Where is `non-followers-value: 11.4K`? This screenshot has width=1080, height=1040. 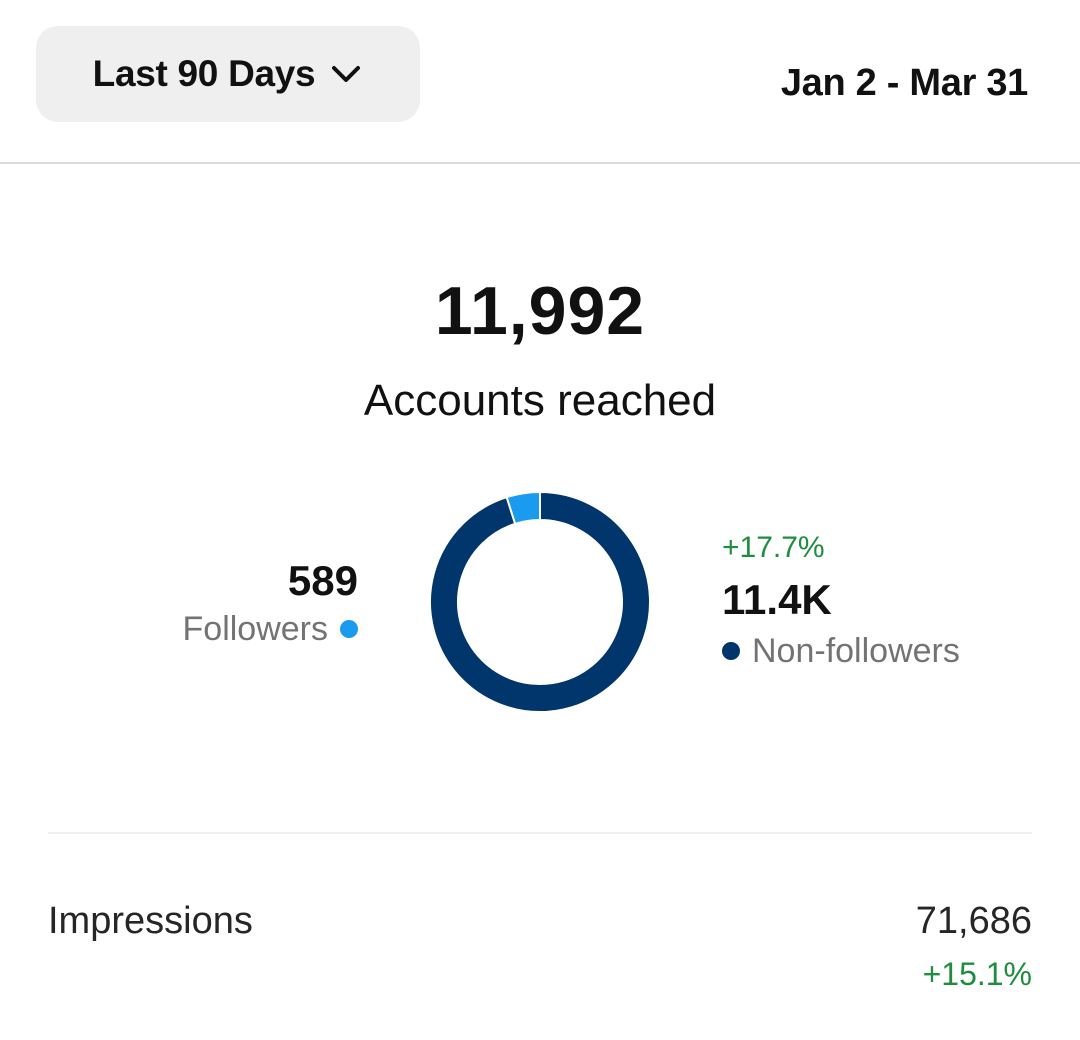 non-followers-value: 11.4K is located at coordinates (777, 599).